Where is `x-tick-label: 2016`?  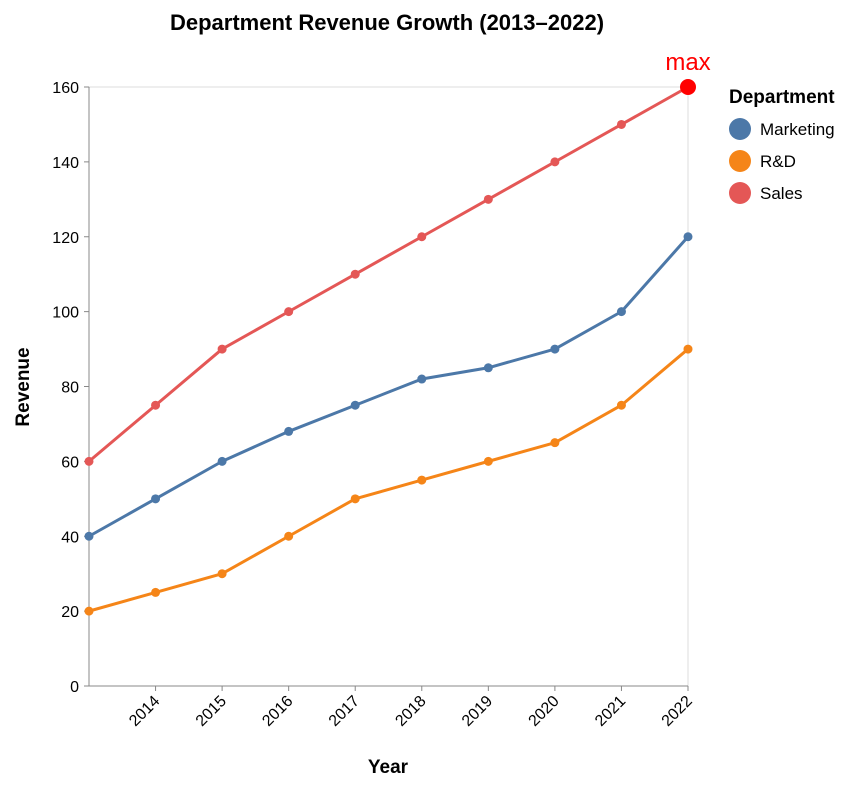
x-tick-label: 2016 is located at coordinates (277, 711).